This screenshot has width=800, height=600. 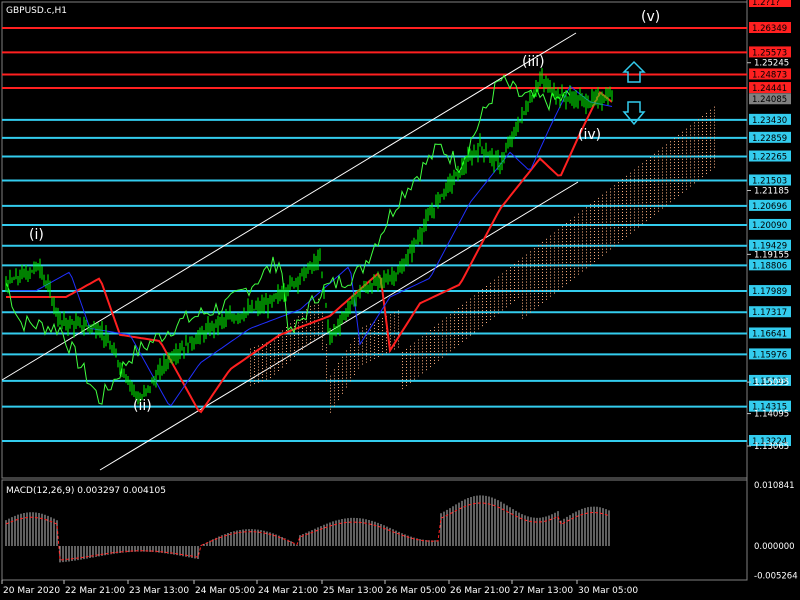 What do you see at coordinates (650, 17) in the screenshot?
I see `wave-label: (v)` at bounding box center [650, 17].